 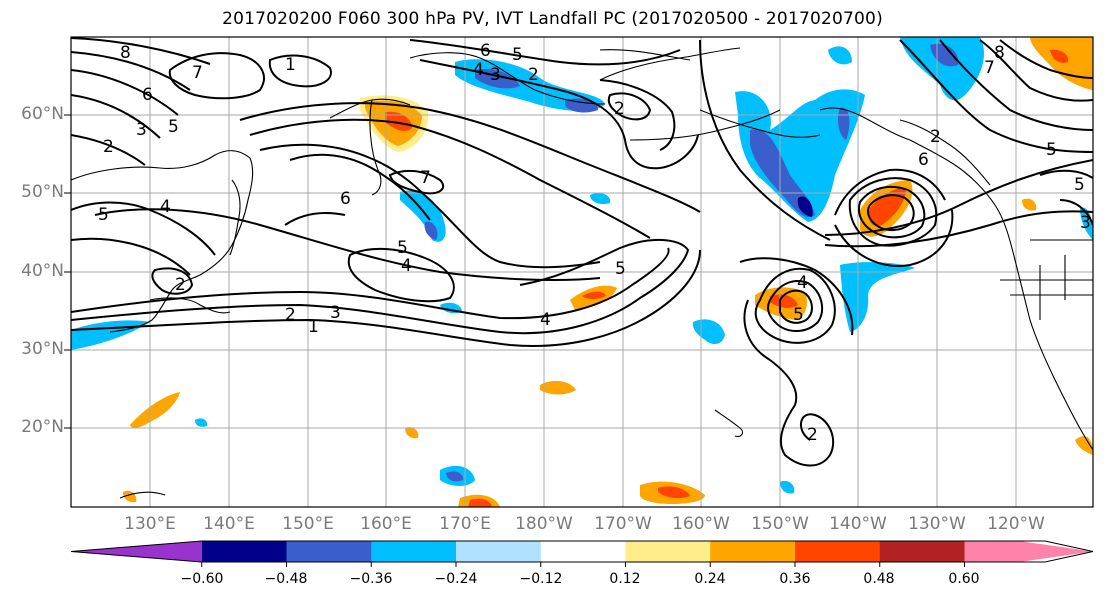 What do you see at coordinates (386, 524) in the screenshot?
I see `lon-label-160e: 160°E` at bounding box center [386, 524].